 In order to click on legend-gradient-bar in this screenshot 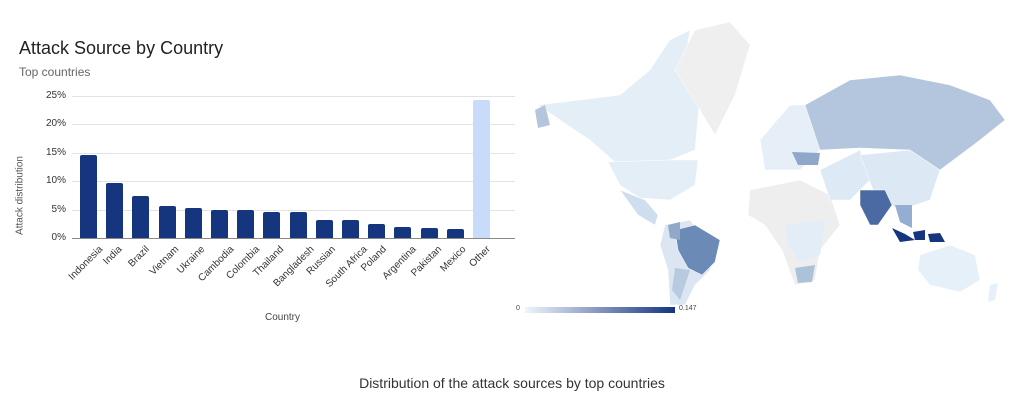, I will do `click(600, 310)`.